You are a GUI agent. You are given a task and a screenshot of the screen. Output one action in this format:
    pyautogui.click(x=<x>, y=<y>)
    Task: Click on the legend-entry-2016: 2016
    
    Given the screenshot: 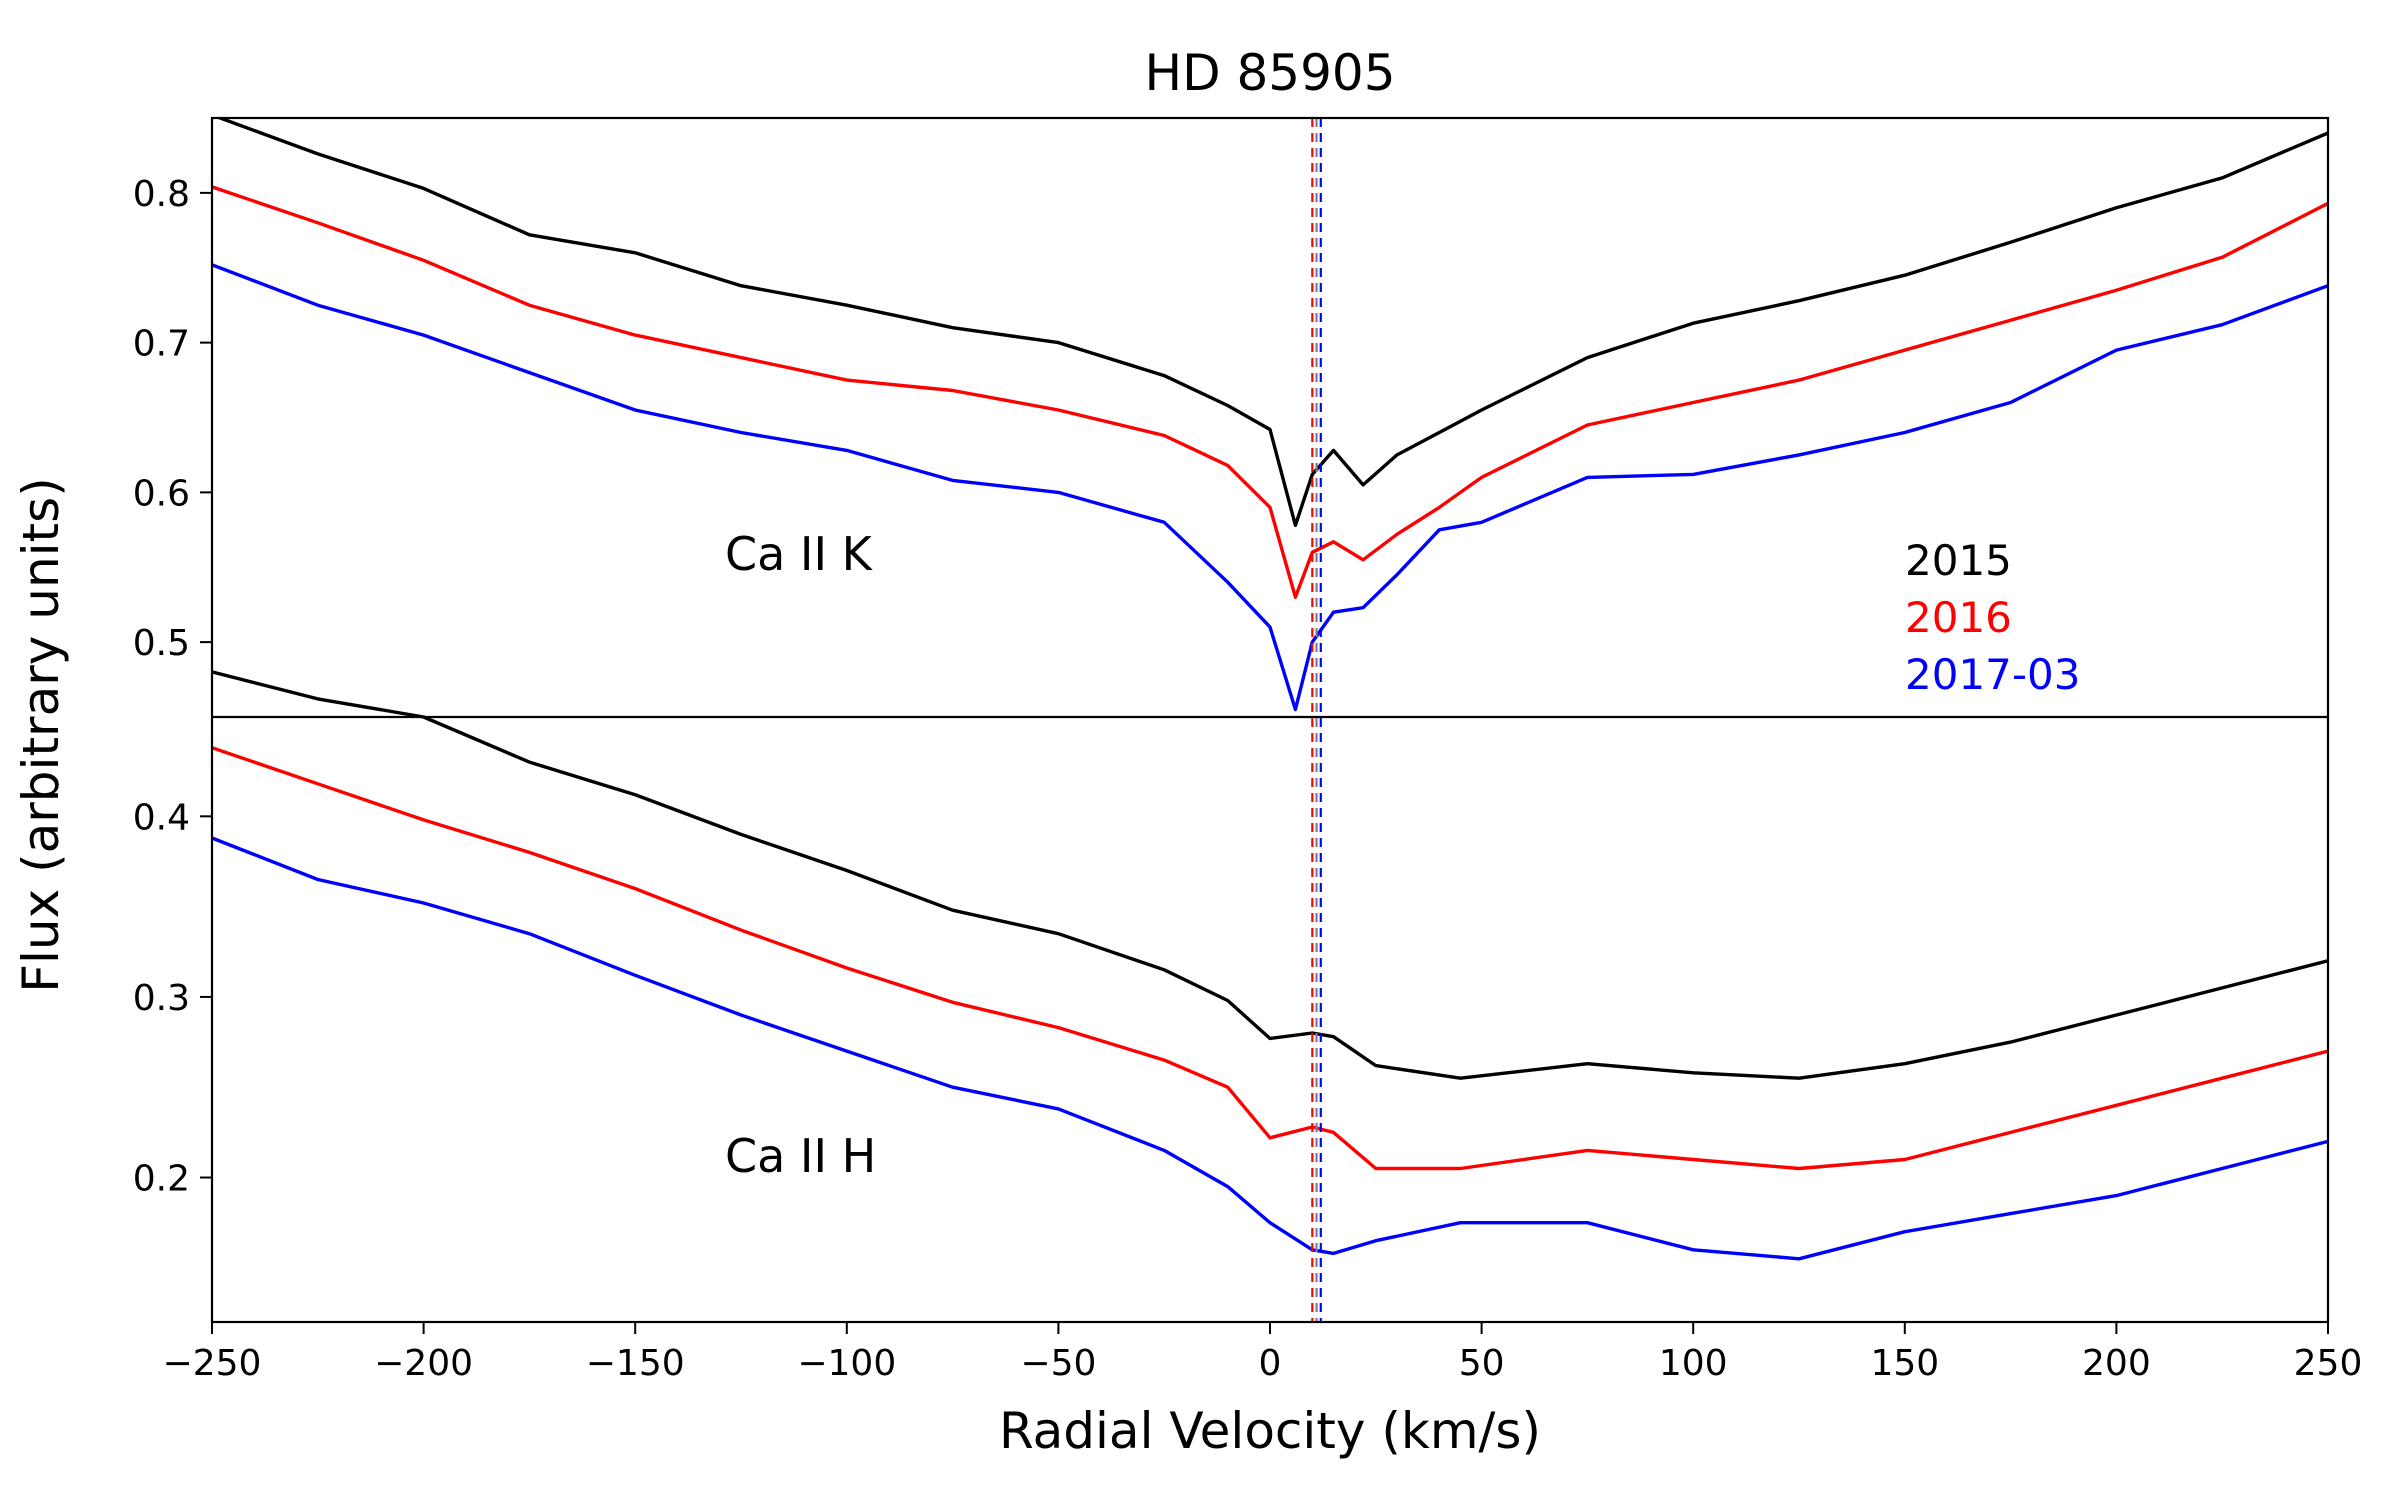 What is the action you would take?
    pyautogui.click(x=1958, y=617)
    